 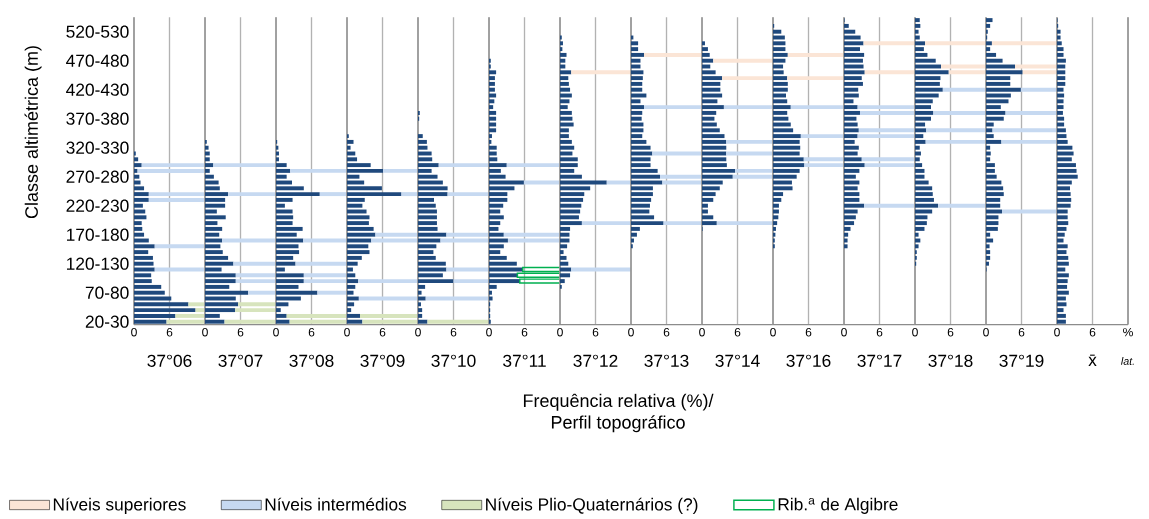 I want to click on y-tick-label: 220-230, so click(x=97, y=205).